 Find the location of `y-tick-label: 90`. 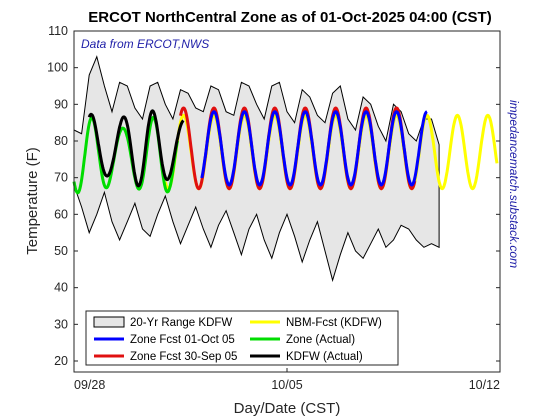

y-tick-label: 90 is located at coordinates (61, 104).